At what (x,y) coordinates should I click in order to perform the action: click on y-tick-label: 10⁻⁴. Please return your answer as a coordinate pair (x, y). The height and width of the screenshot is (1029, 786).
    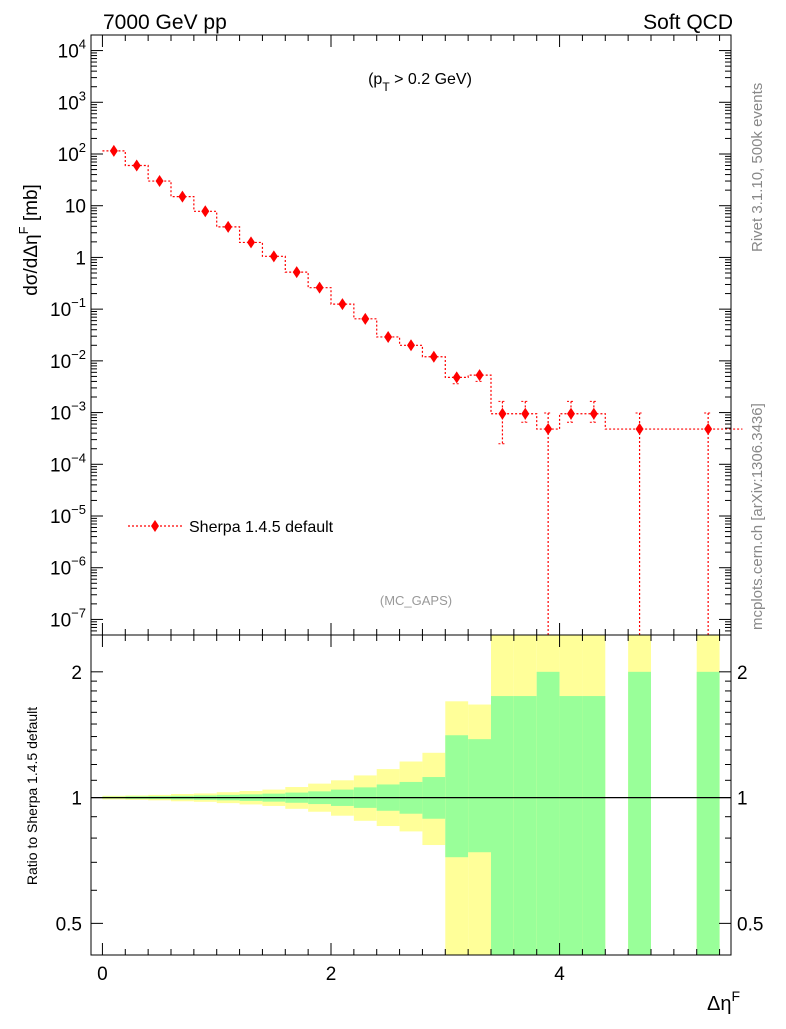
    Looking at the image, I should click on (68, 463).